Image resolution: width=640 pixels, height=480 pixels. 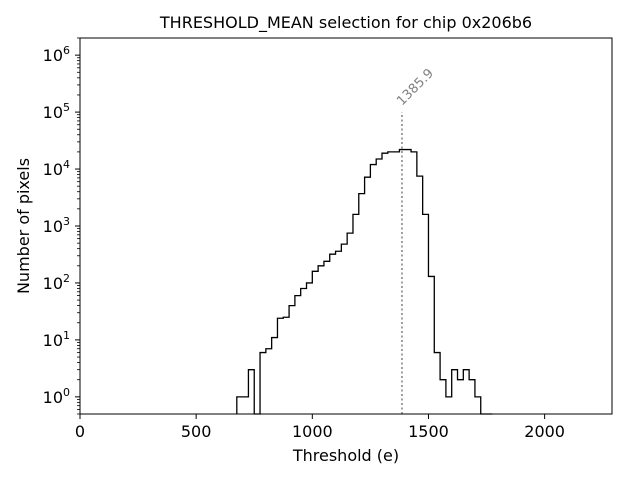 What do you see at coordinates (544, 431) in the screenshot?
I see `x-tick-label: 2000` at bounding box center [544, 431].